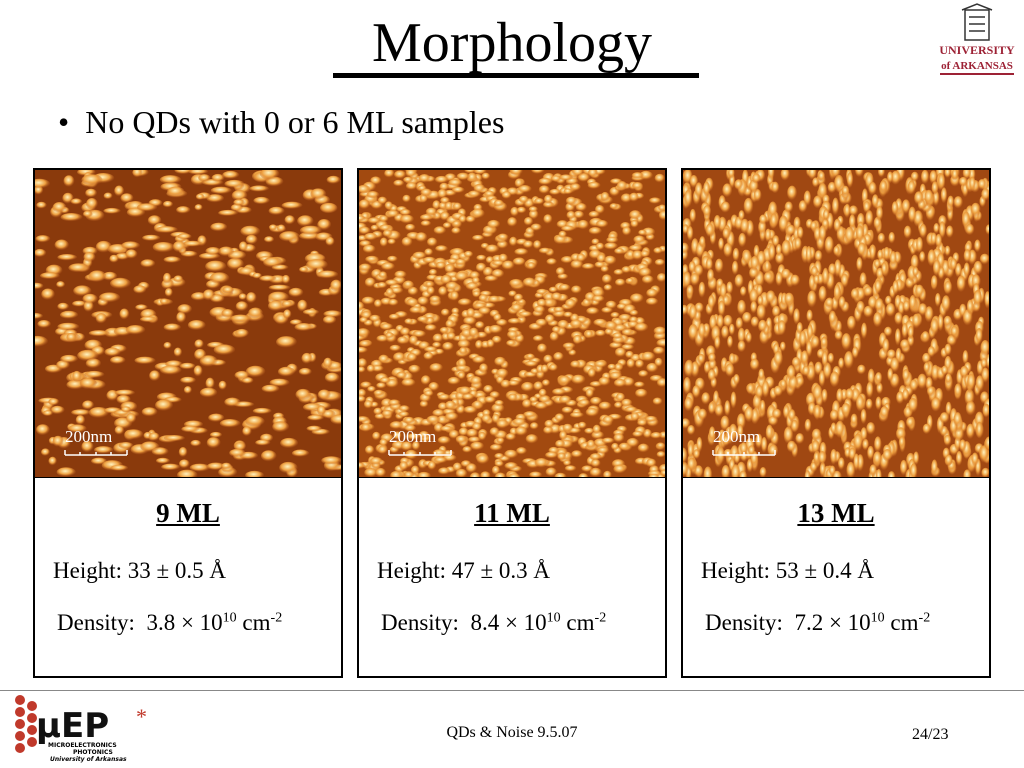 The height and width of the screenshot is (768, 1024). I want to click on height: Height: 33 ± 0.5 Å, so click(139, 570).